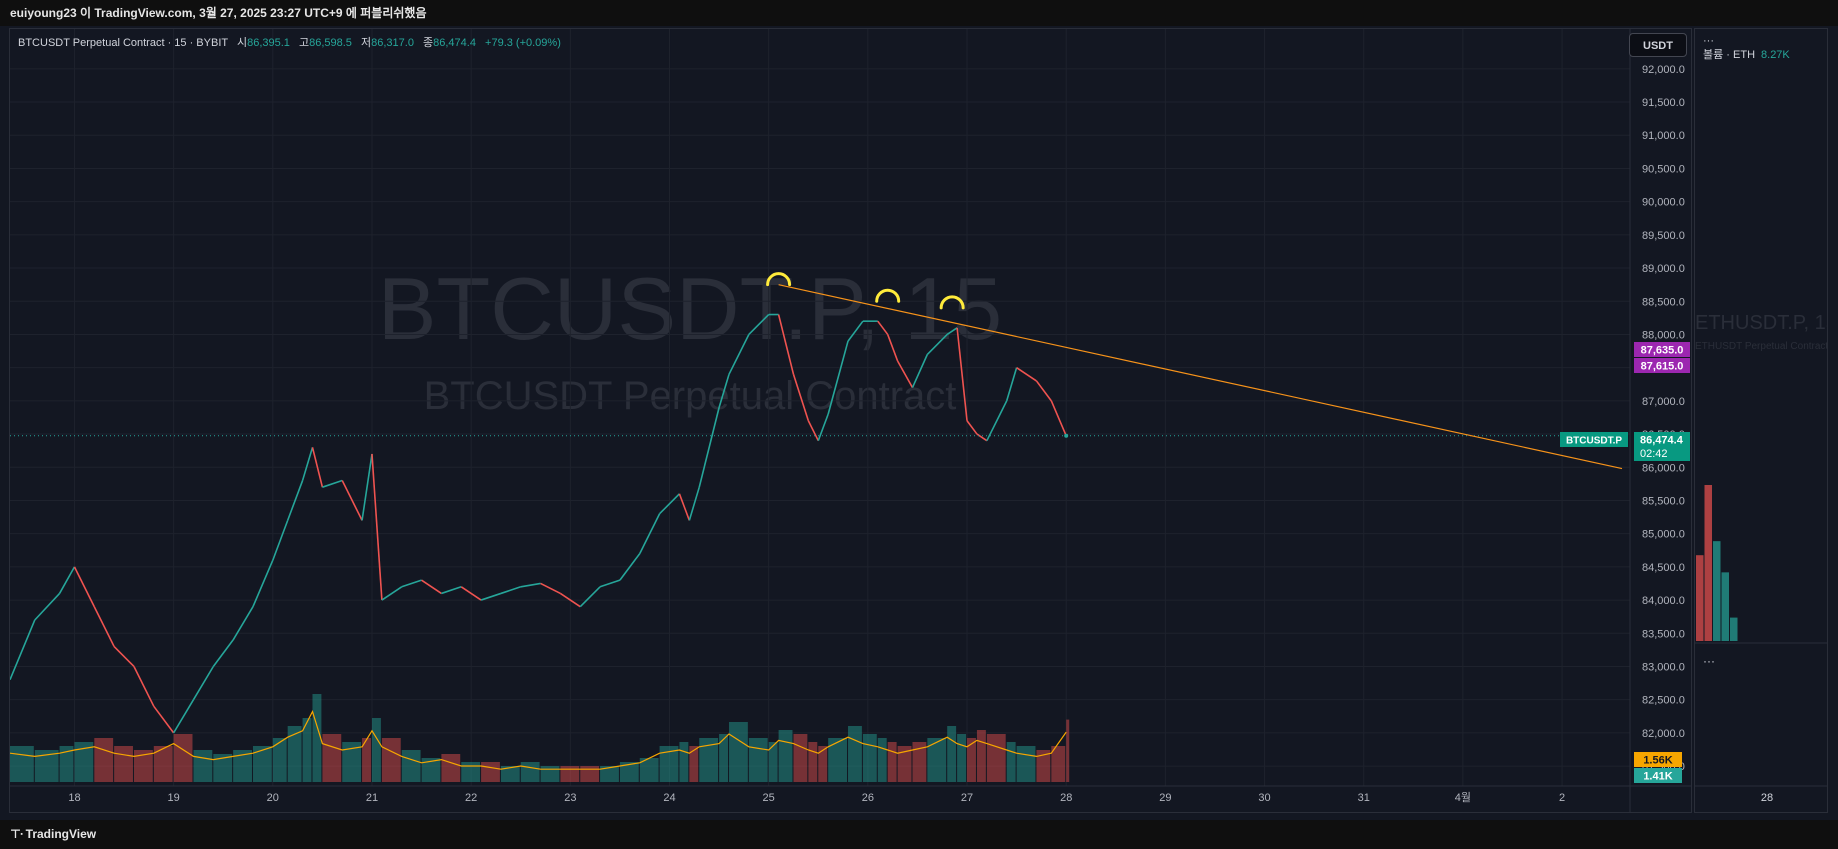 The image size is (1838, 849). I want to click on side-menu-1: ···, so click(1708, 41).